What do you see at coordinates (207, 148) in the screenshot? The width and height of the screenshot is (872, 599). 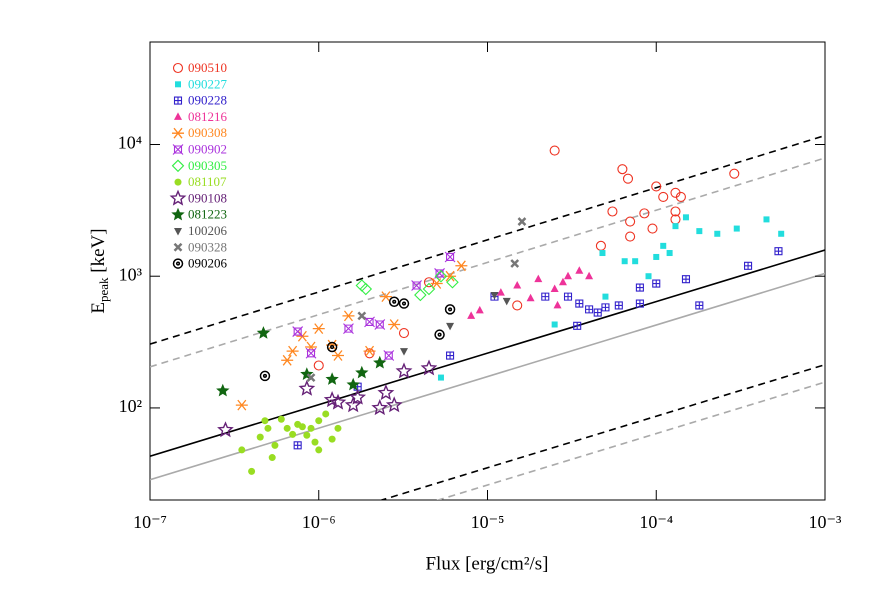 I see `legend-label: 090902` at bounding box center [207, 148].